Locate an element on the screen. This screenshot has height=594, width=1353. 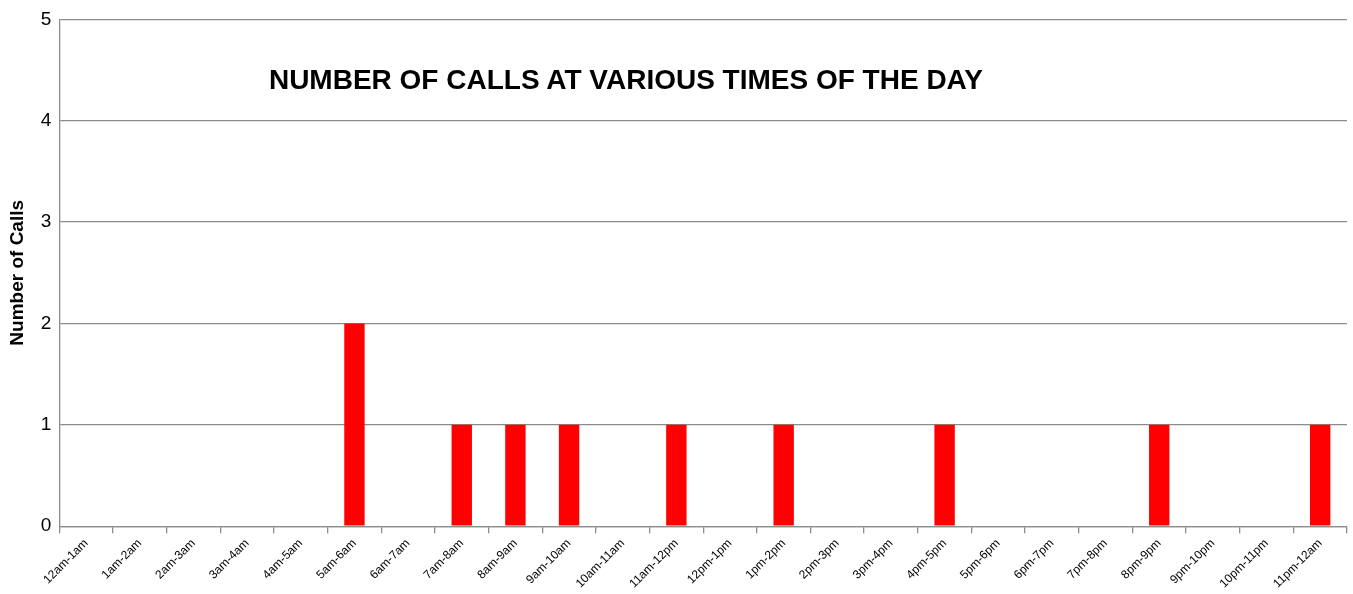
y-axis-title: Number of Calls is located at coordinates (16, 272).